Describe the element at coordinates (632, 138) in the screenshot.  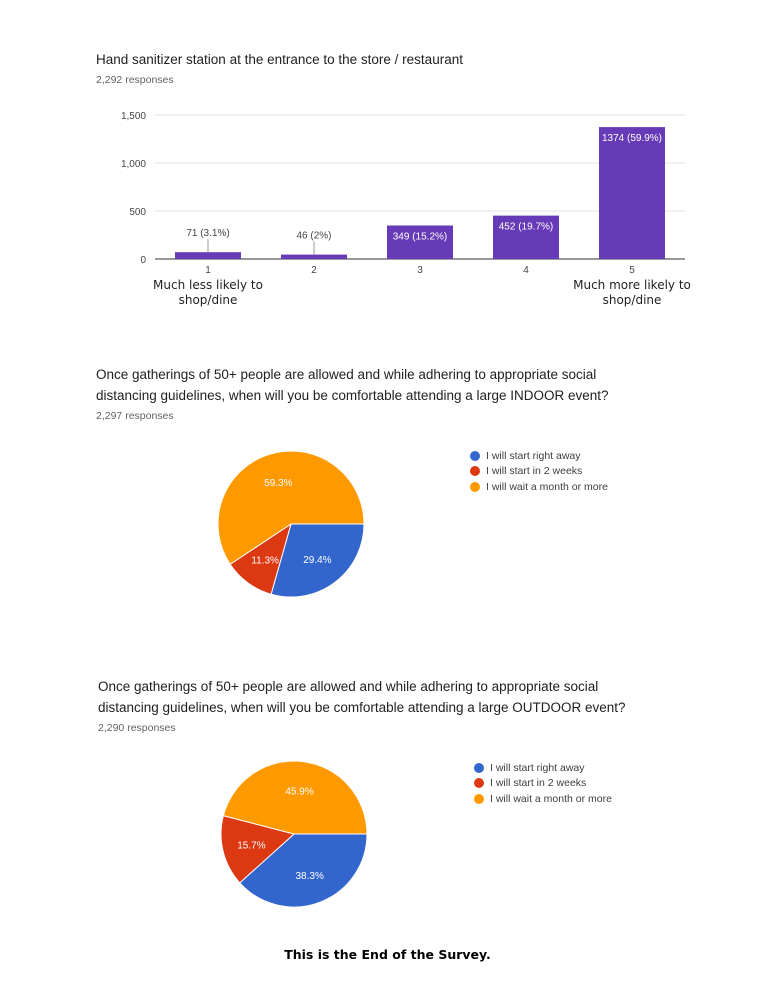
I see `data-label: 1374 (59.9%)` at that location.